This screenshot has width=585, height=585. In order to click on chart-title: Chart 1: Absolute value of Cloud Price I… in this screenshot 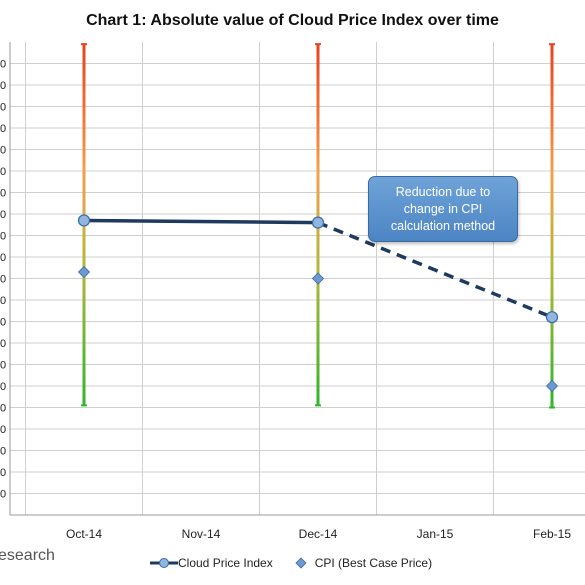, I will do `click(292, 20)`.